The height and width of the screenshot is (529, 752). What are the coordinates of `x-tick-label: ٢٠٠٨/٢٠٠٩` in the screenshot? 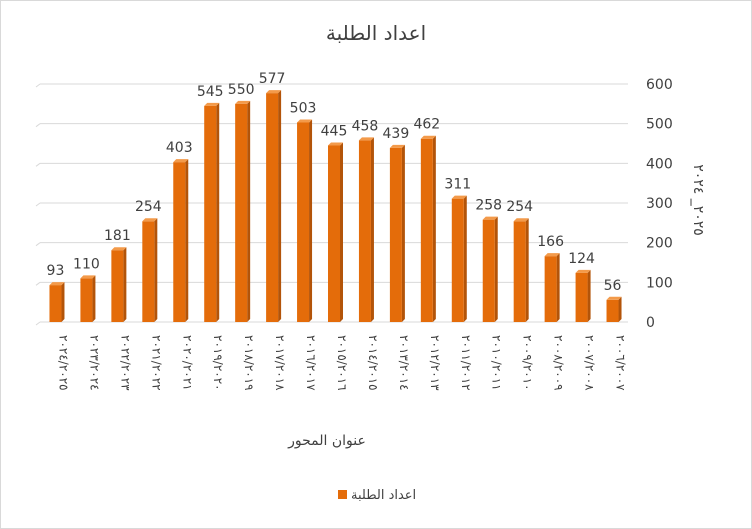 It's located at (559, 363).